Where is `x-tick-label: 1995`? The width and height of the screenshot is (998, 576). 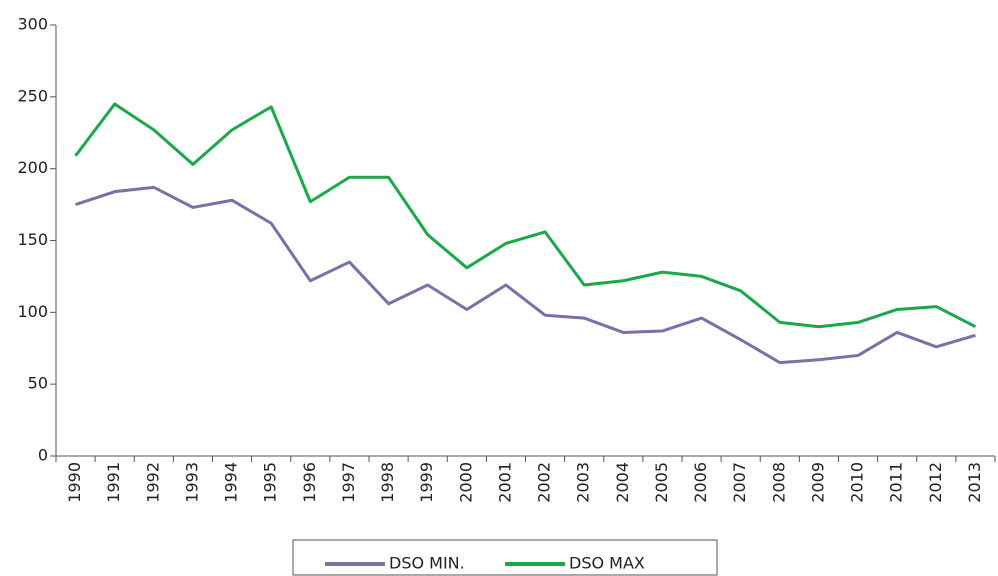
x-tick-label: 1995 is located at coordinates (270, 482).